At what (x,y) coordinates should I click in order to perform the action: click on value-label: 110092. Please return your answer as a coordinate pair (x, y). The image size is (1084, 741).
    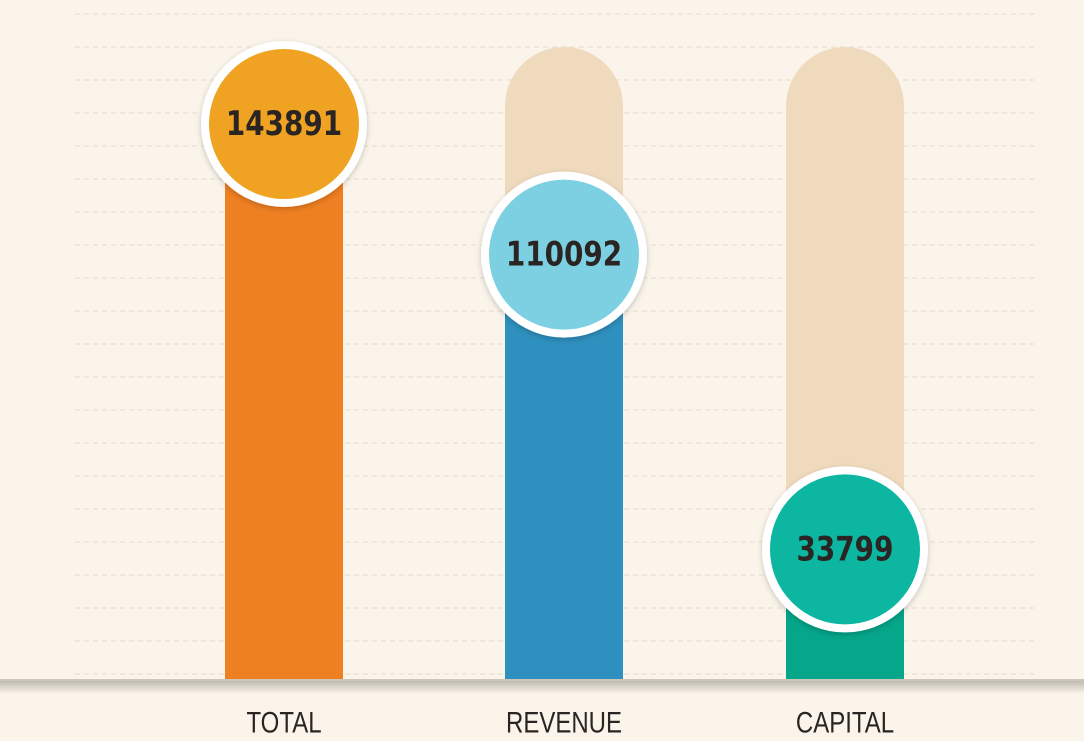
    Looking at the image, I should click on (564, 254).